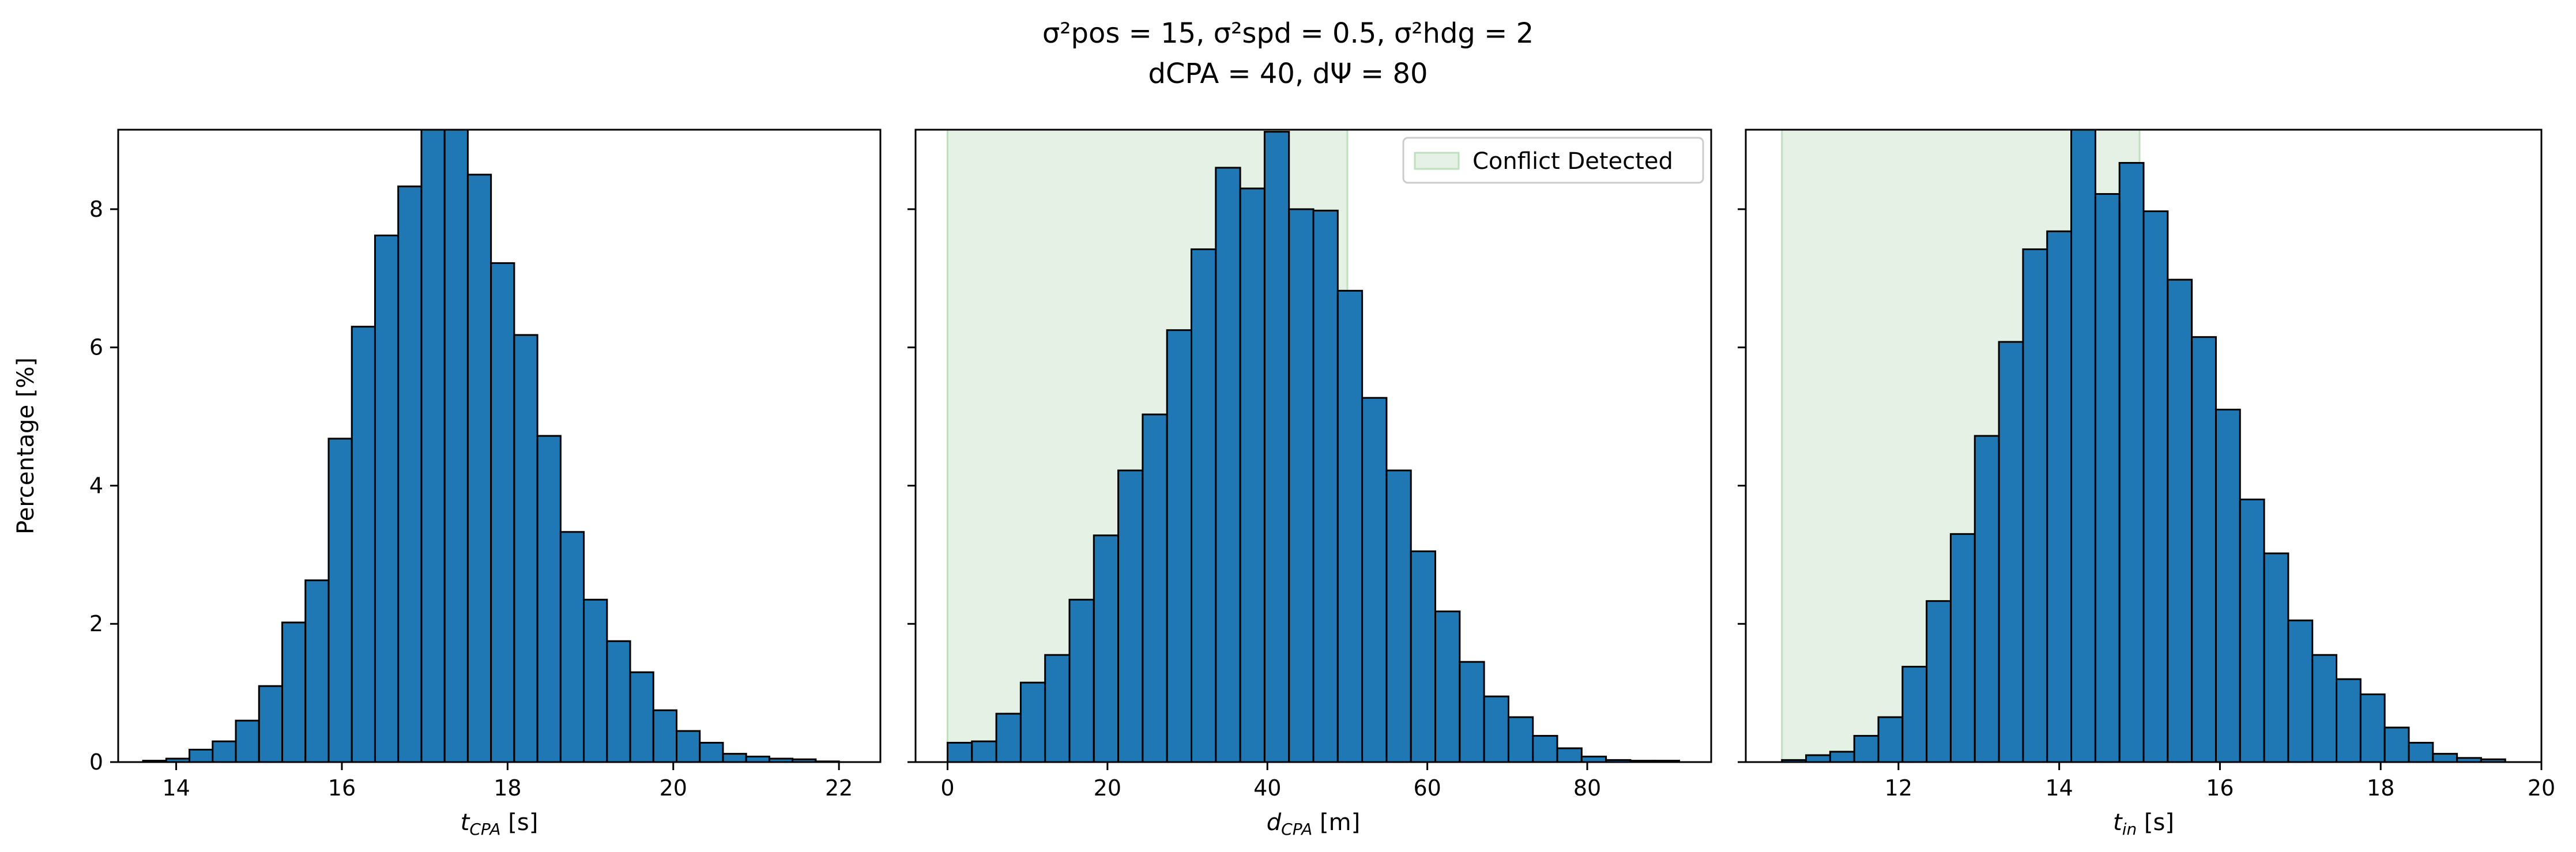  Describe the element at coordinates (96, 762) in the screenshot. I see `y-tick-label: 0` at that location.